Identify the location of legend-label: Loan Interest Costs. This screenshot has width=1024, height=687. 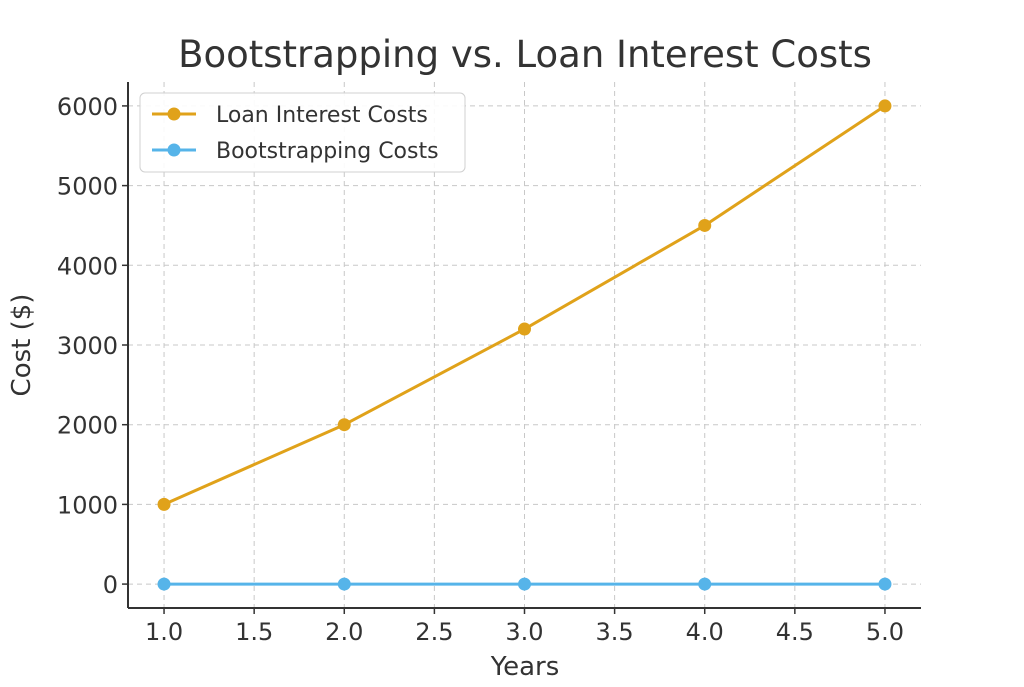
(322, 115).